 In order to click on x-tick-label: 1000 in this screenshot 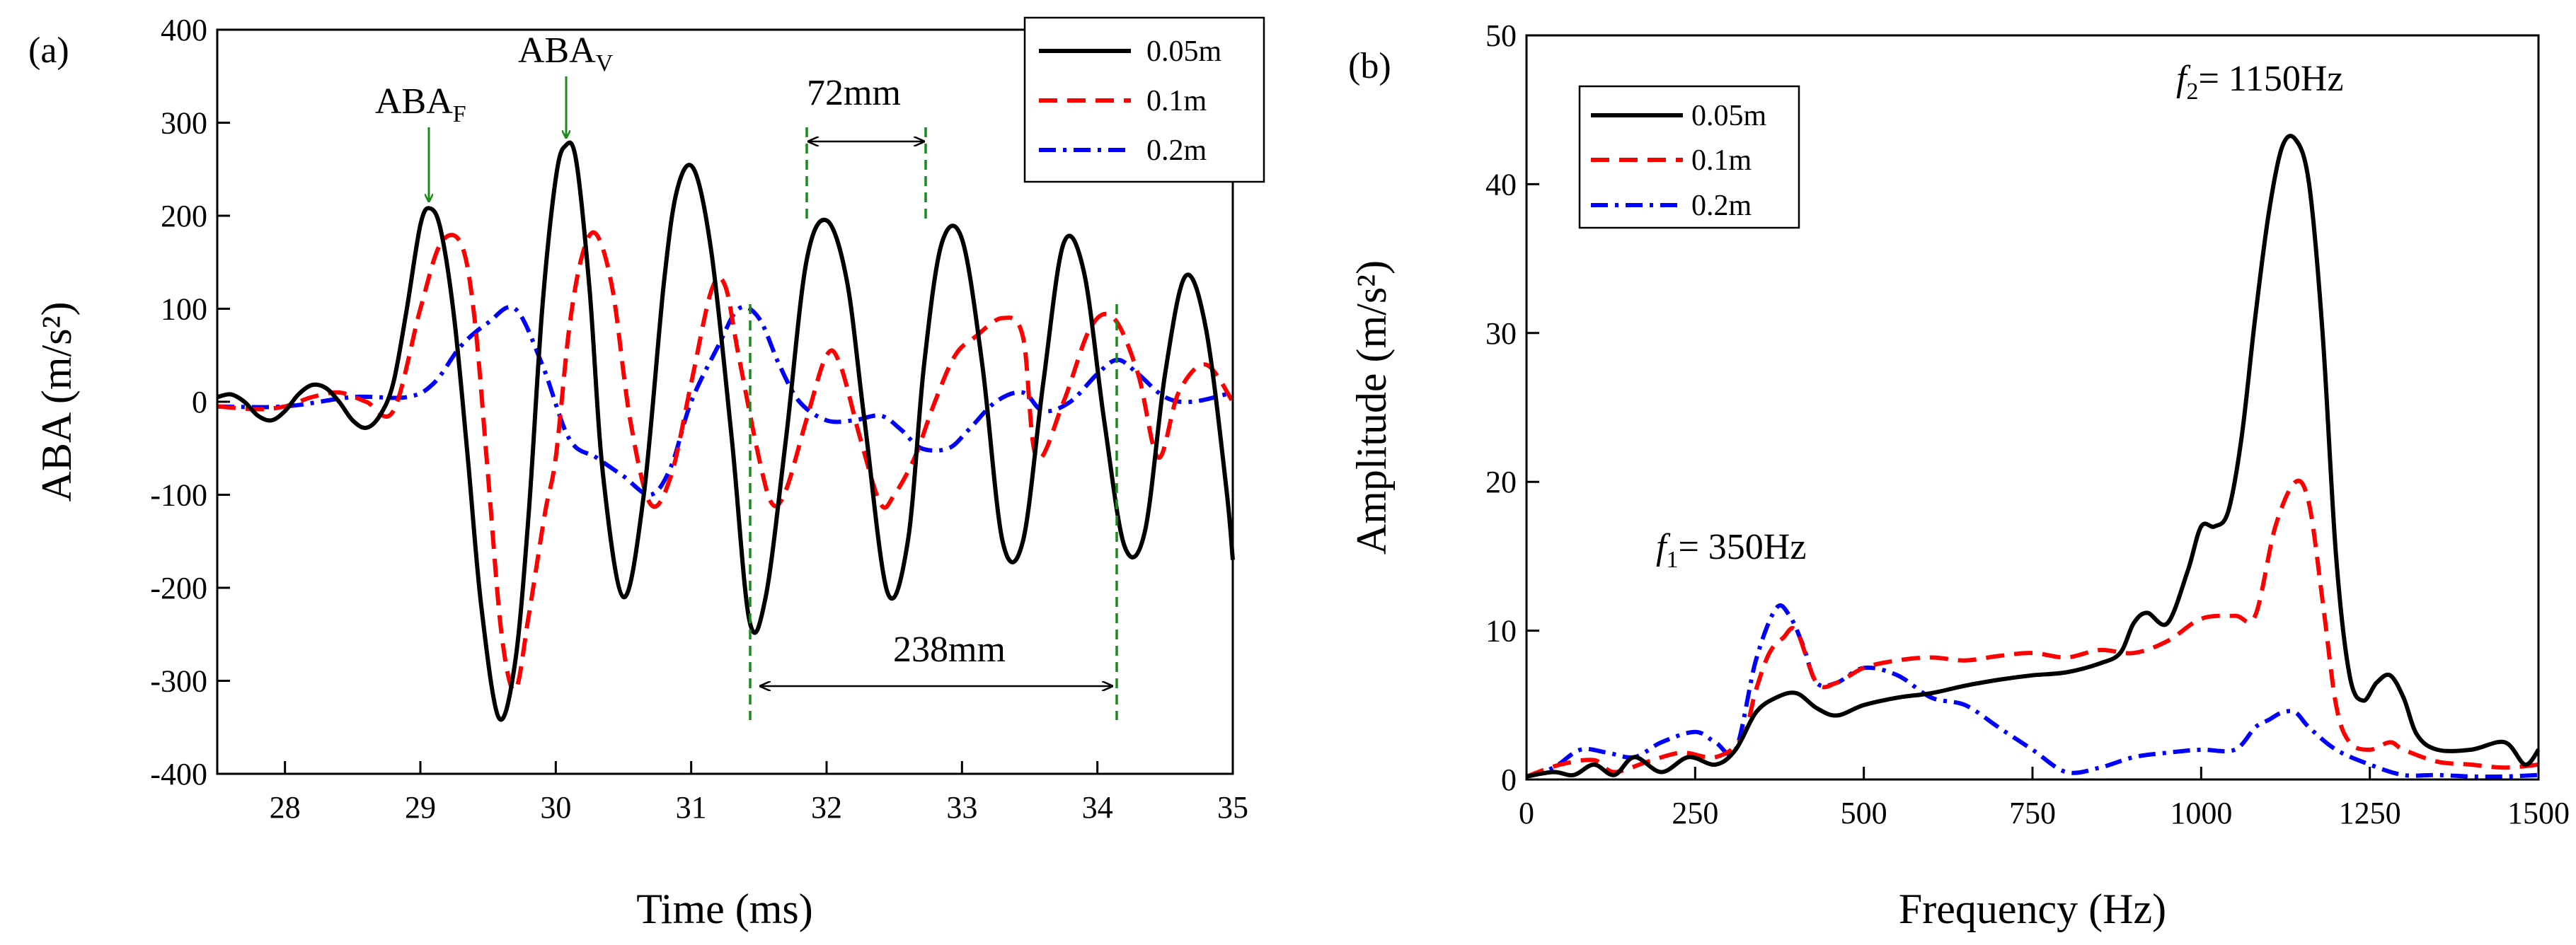, I will do `click(2201, 813)`.